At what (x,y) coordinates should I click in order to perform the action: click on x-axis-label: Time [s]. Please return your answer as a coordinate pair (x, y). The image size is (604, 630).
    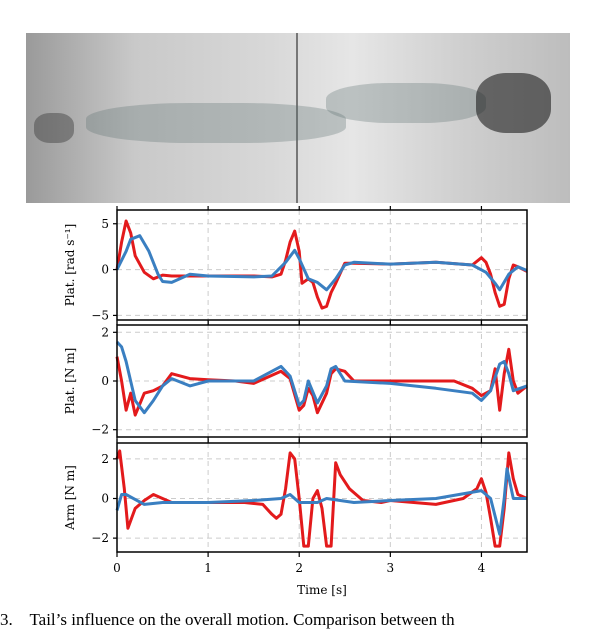
    Looking at the image, I should click on (322, 590).